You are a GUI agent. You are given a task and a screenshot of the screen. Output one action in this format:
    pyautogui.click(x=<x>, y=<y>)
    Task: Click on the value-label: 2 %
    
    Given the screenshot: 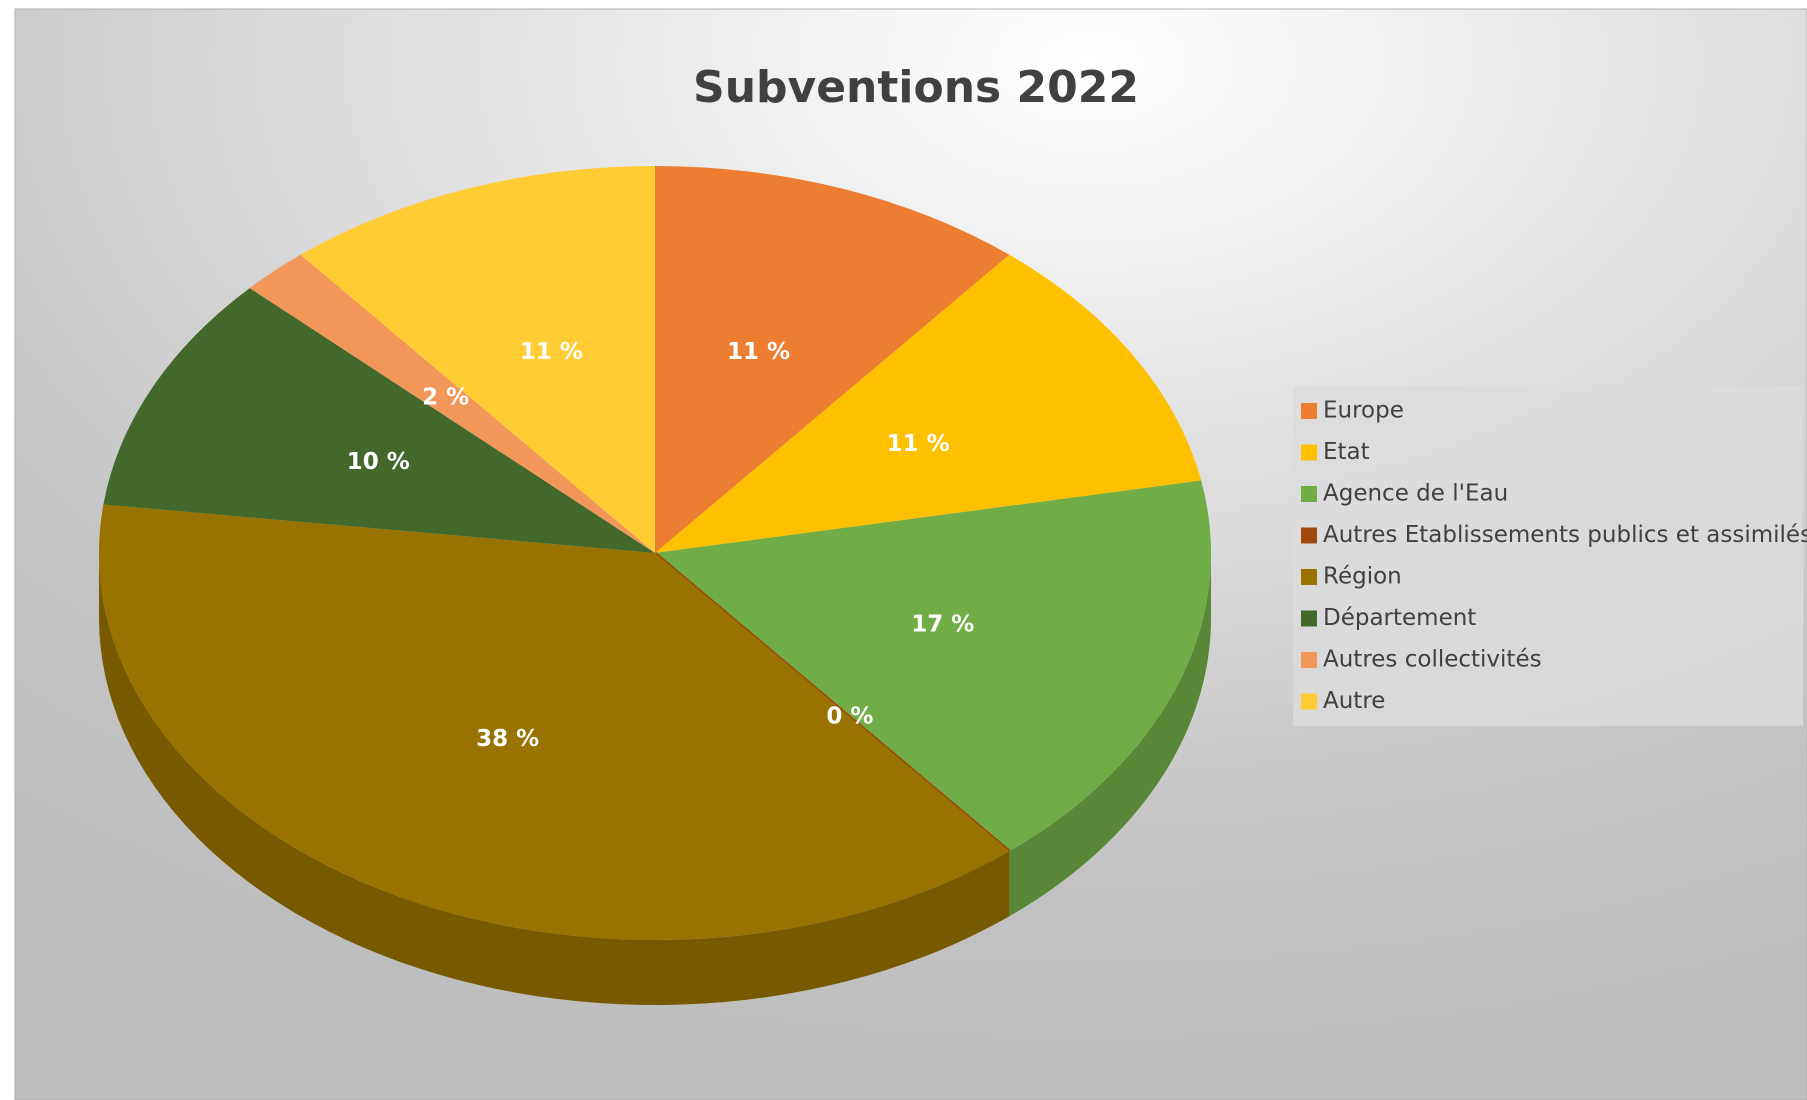 What is the action you would take?
    pyautogui.click(x=445, y=397)
    